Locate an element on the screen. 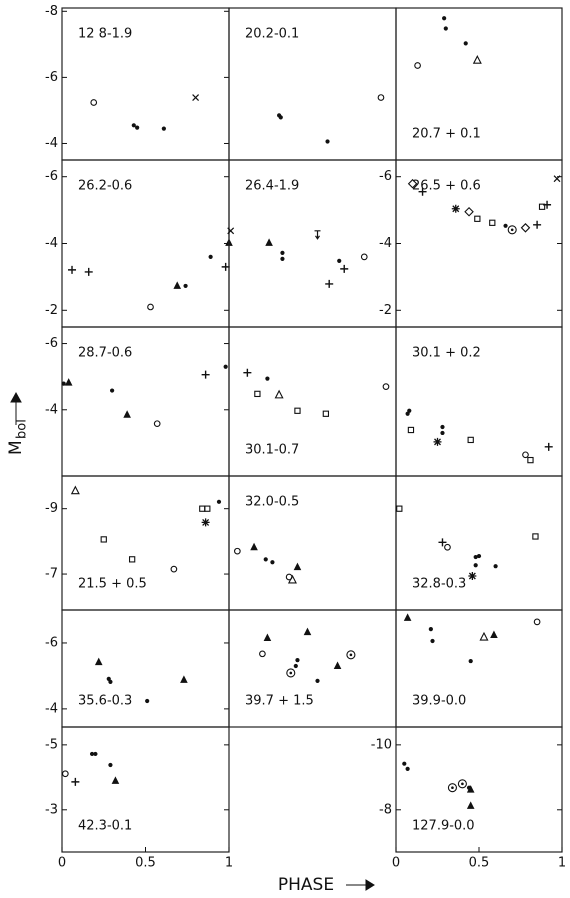  y-tick-label: -5 is located at coordinates (51, 744).